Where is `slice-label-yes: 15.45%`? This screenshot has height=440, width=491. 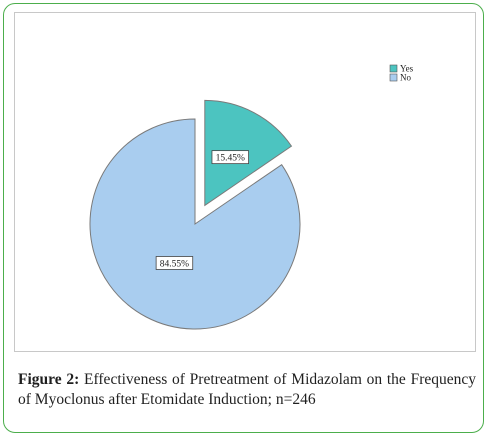 slice-label-yes: 15.45% is located at coordinates (230, 158).